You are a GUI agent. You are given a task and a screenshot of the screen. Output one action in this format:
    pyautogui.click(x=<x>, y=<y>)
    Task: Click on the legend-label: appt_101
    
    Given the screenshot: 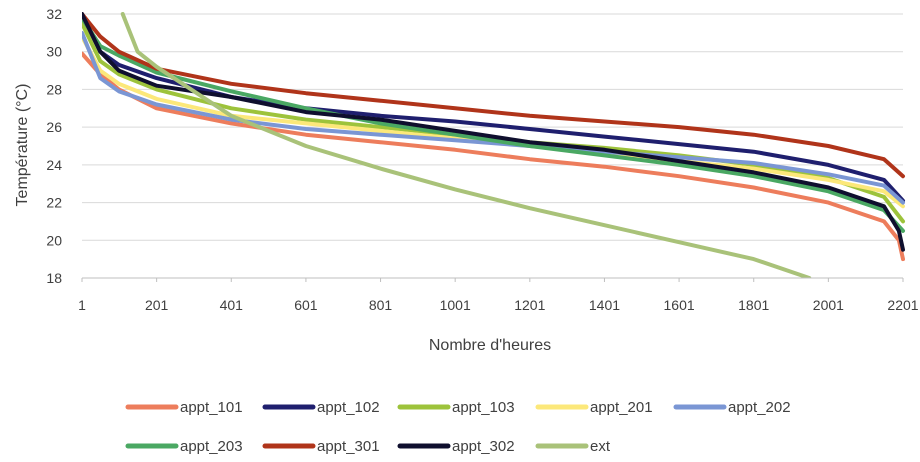 What is the action you would take?
    pyautogui.click(x=211, y=407)
    